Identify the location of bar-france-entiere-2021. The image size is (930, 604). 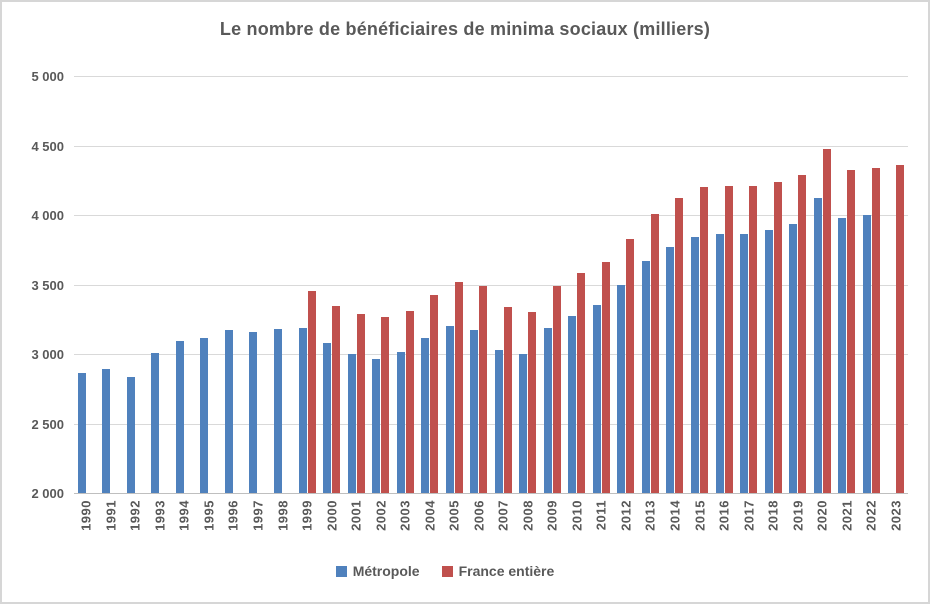
(851, 331).